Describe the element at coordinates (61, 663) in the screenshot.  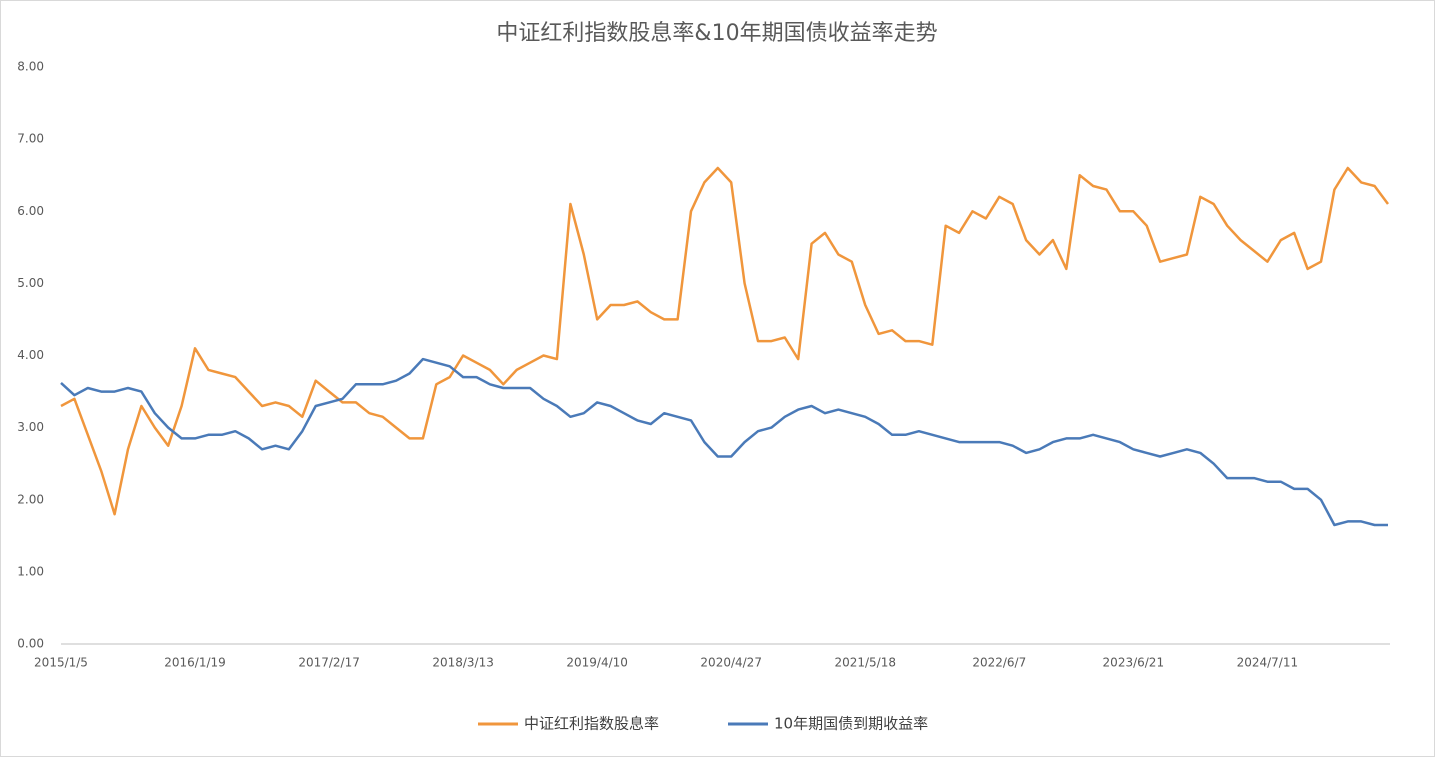
I see `x-tick-label: 2015/1/5` at that location.